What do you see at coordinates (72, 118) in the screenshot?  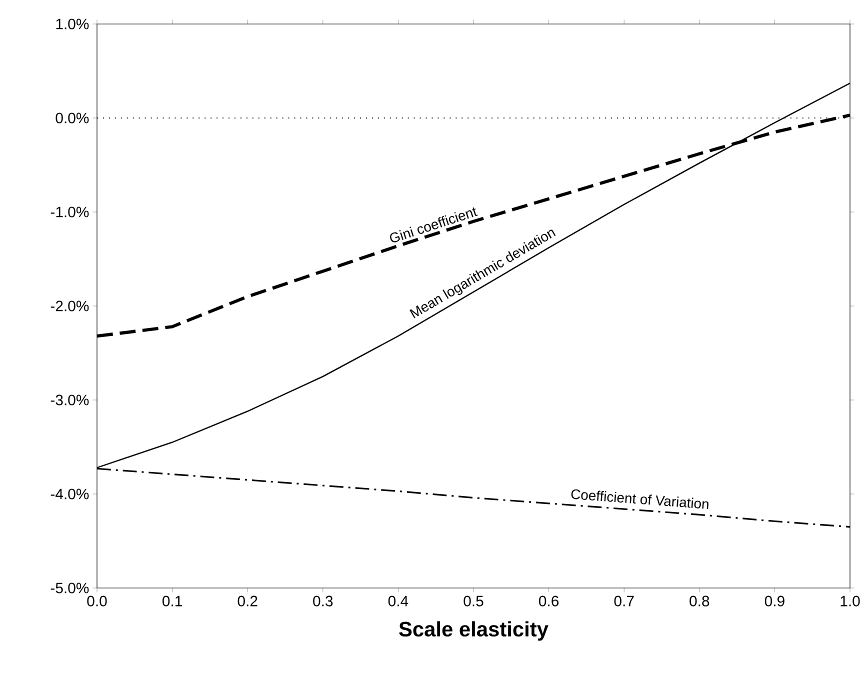 I see `y-tick-label: 0.0%` at bounding box center [72, 118].